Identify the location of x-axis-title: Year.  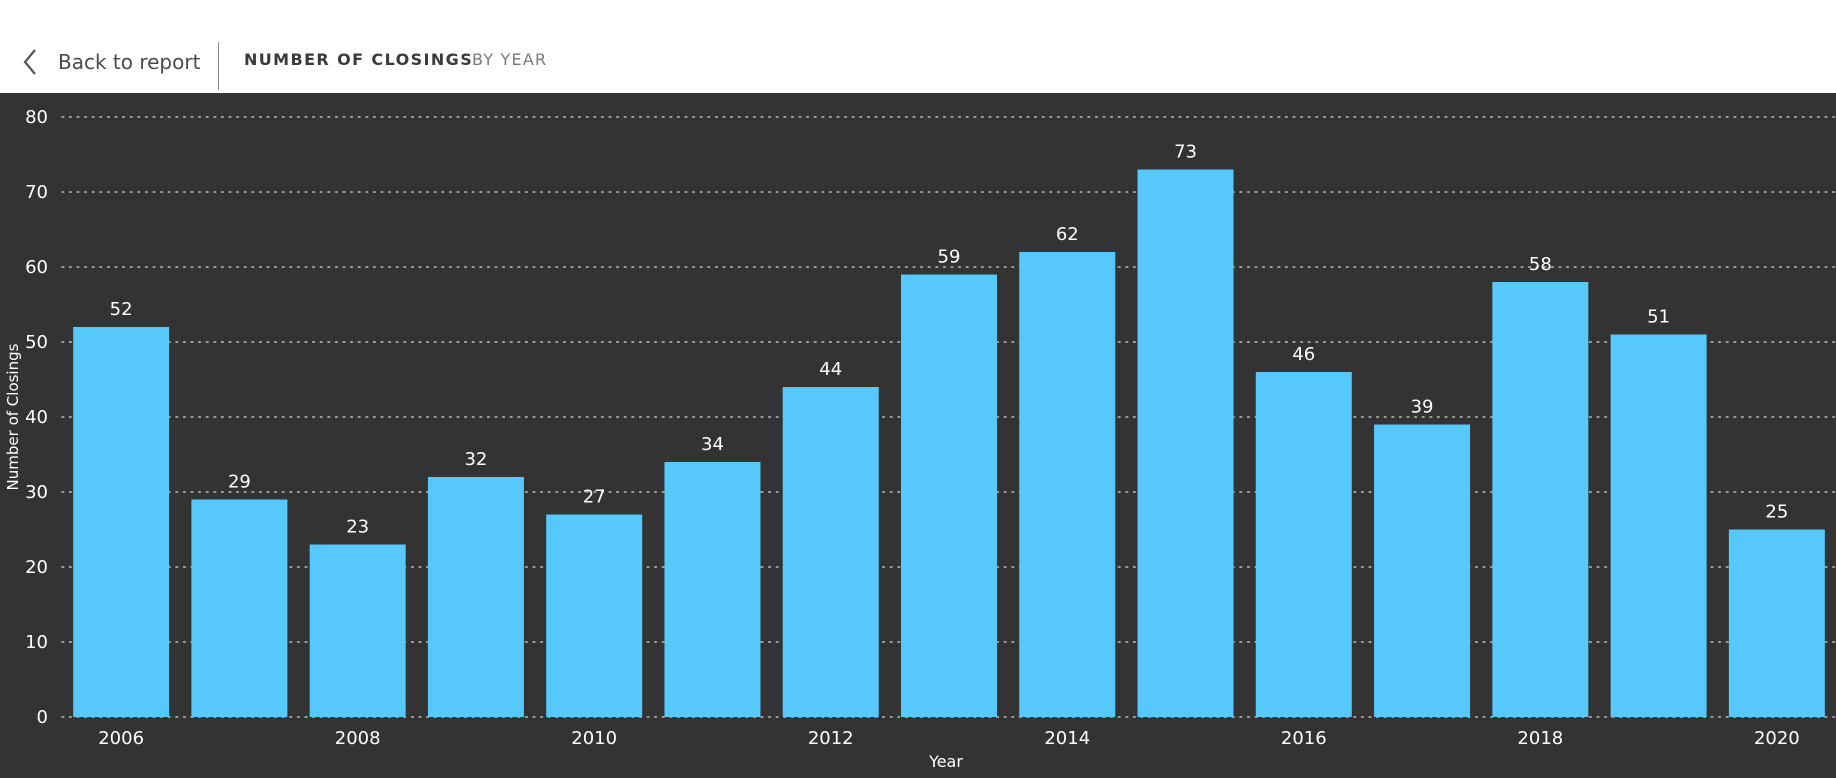
(945, 761).